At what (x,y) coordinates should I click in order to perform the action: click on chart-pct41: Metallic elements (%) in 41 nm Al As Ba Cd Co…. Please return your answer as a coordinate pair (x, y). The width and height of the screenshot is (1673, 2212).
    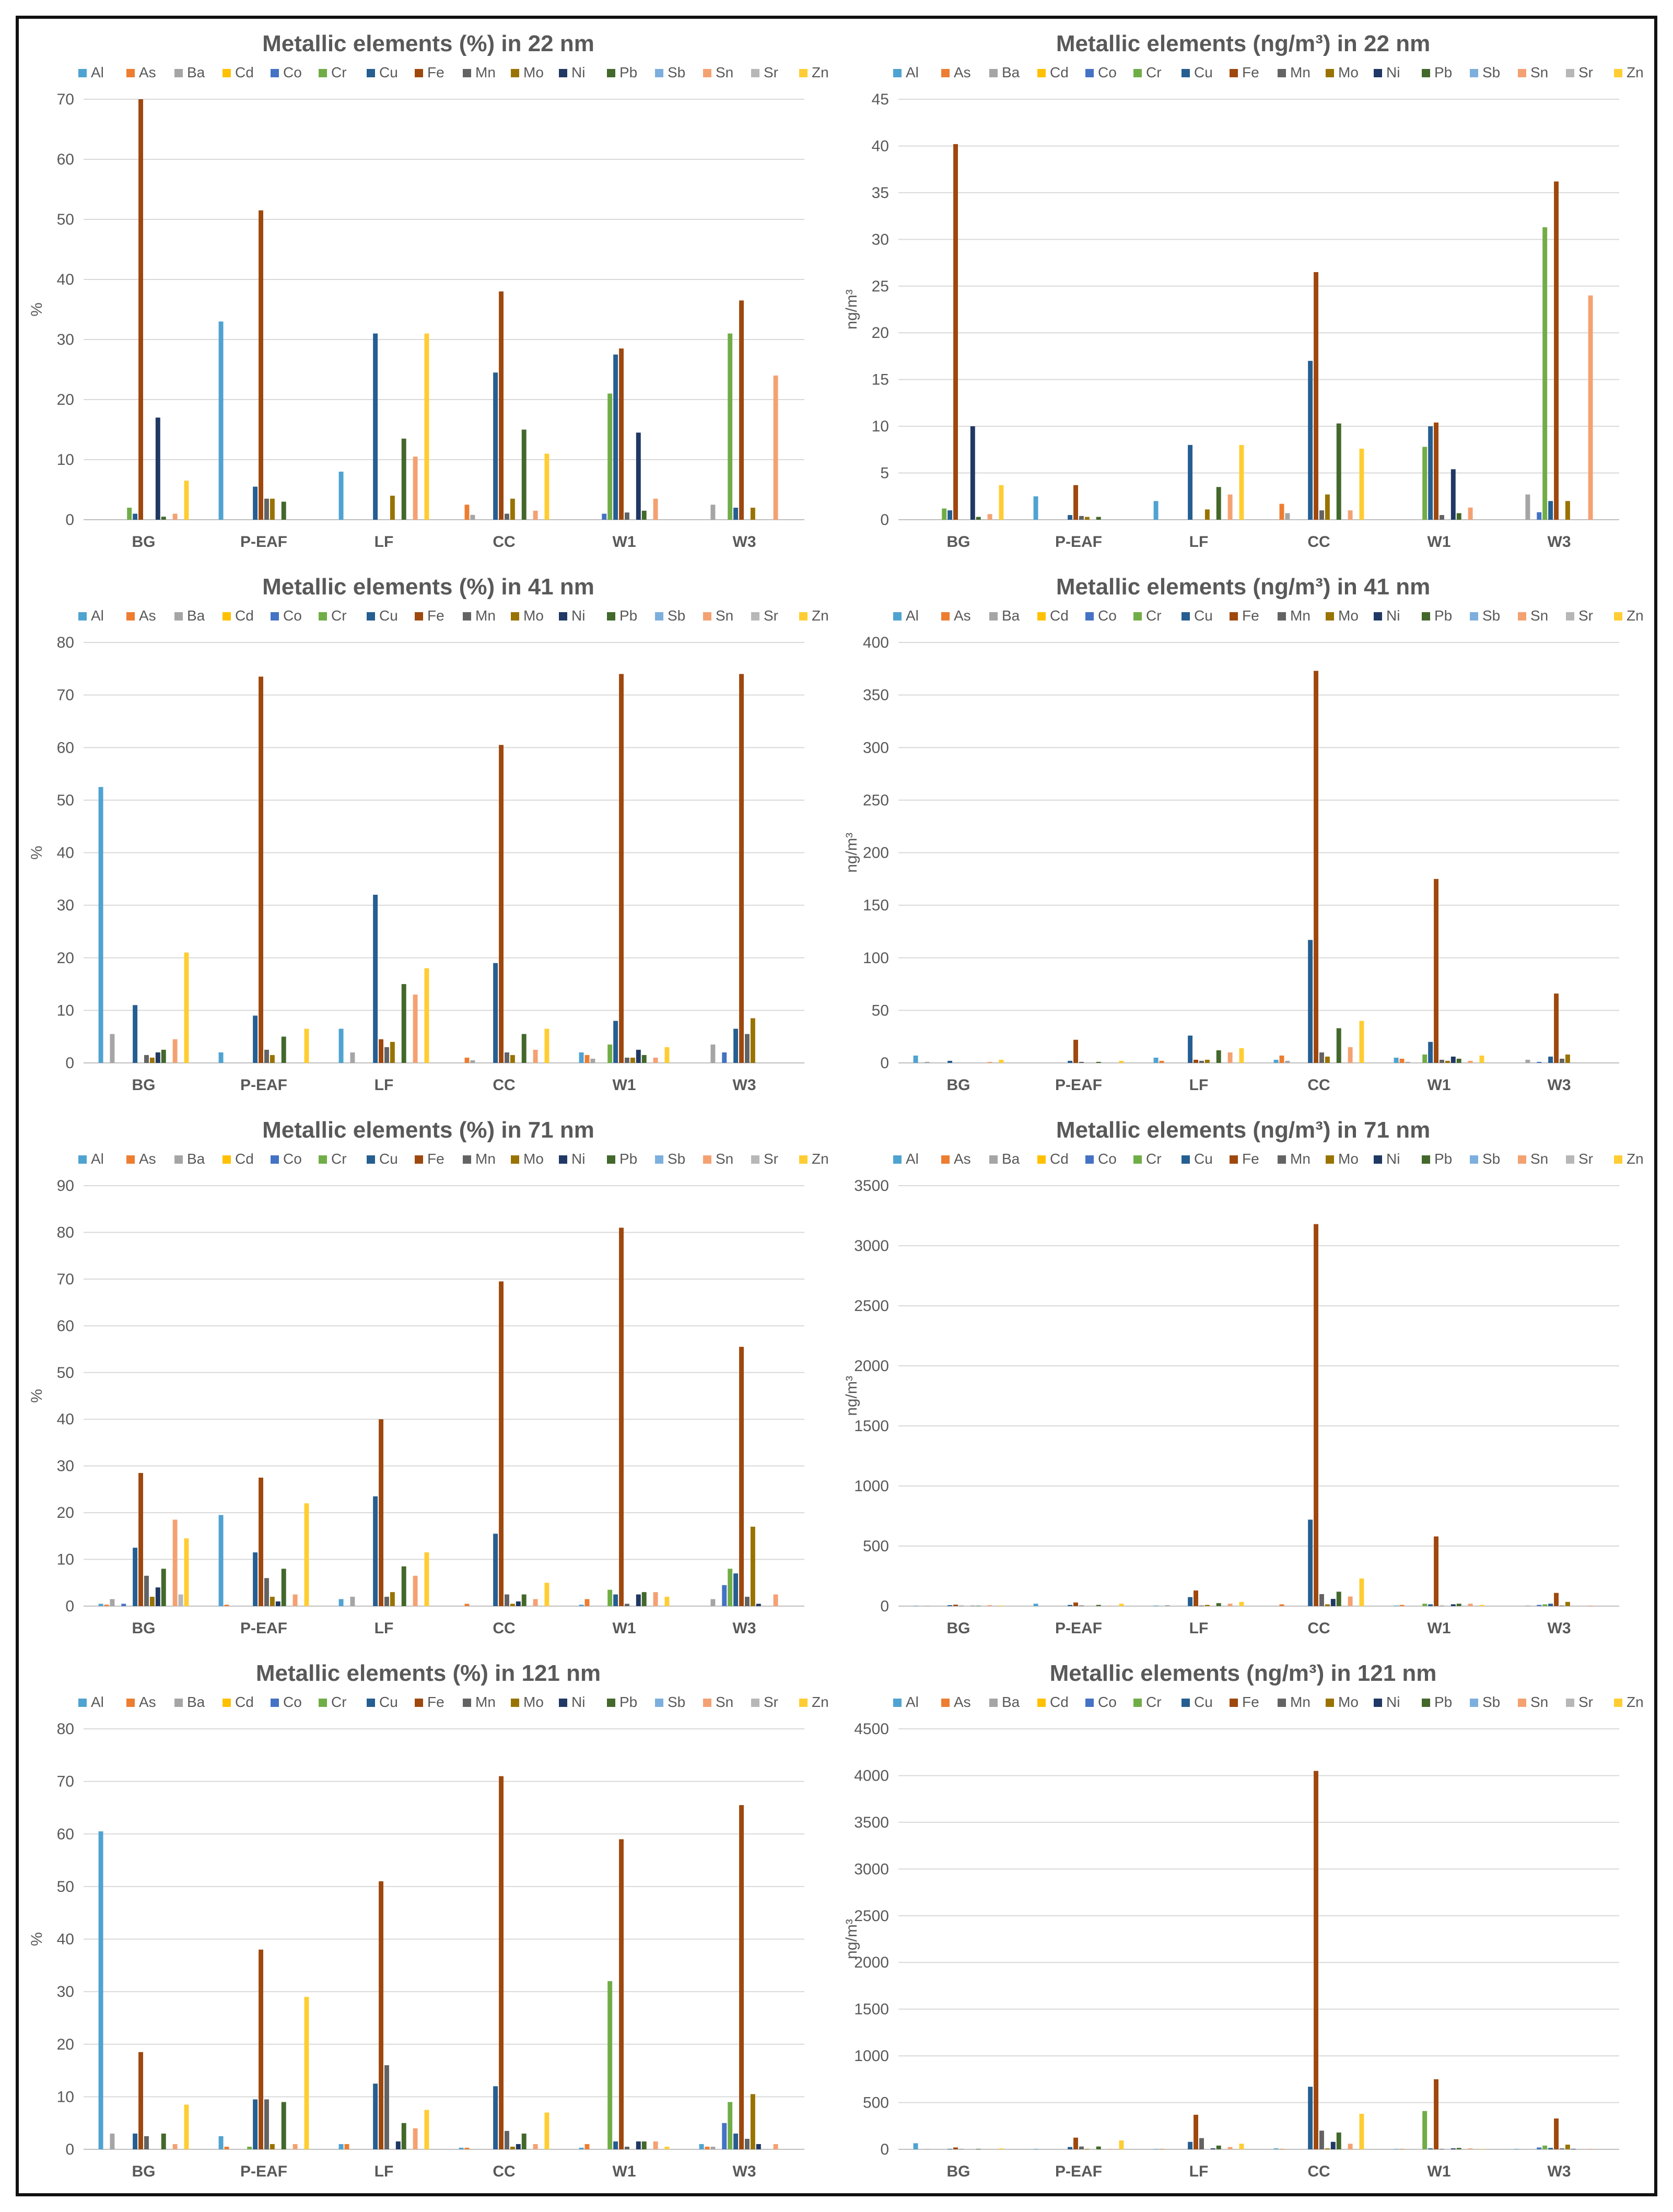
    Looking at the image, I should click on (428, 834).